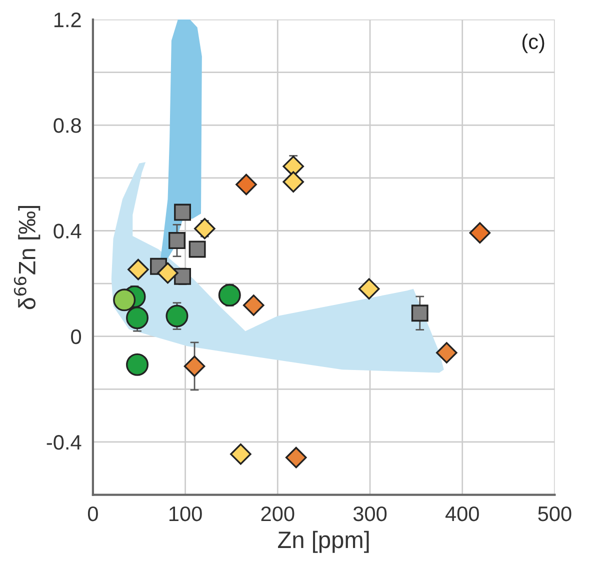 This screenshot has width=592, height=574. I want to click on x-axis-title: Zn [ppm], so click(323, 541).